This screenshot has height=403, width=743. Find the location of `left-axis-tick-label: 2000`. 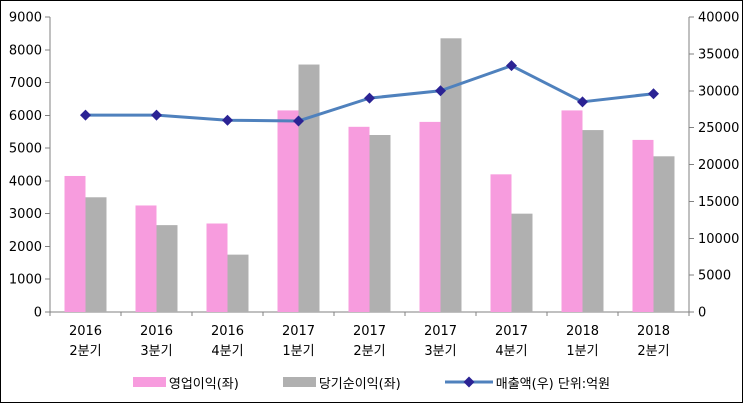

left-axis-tick-label: 2000 is located at coordinates (25, 247).